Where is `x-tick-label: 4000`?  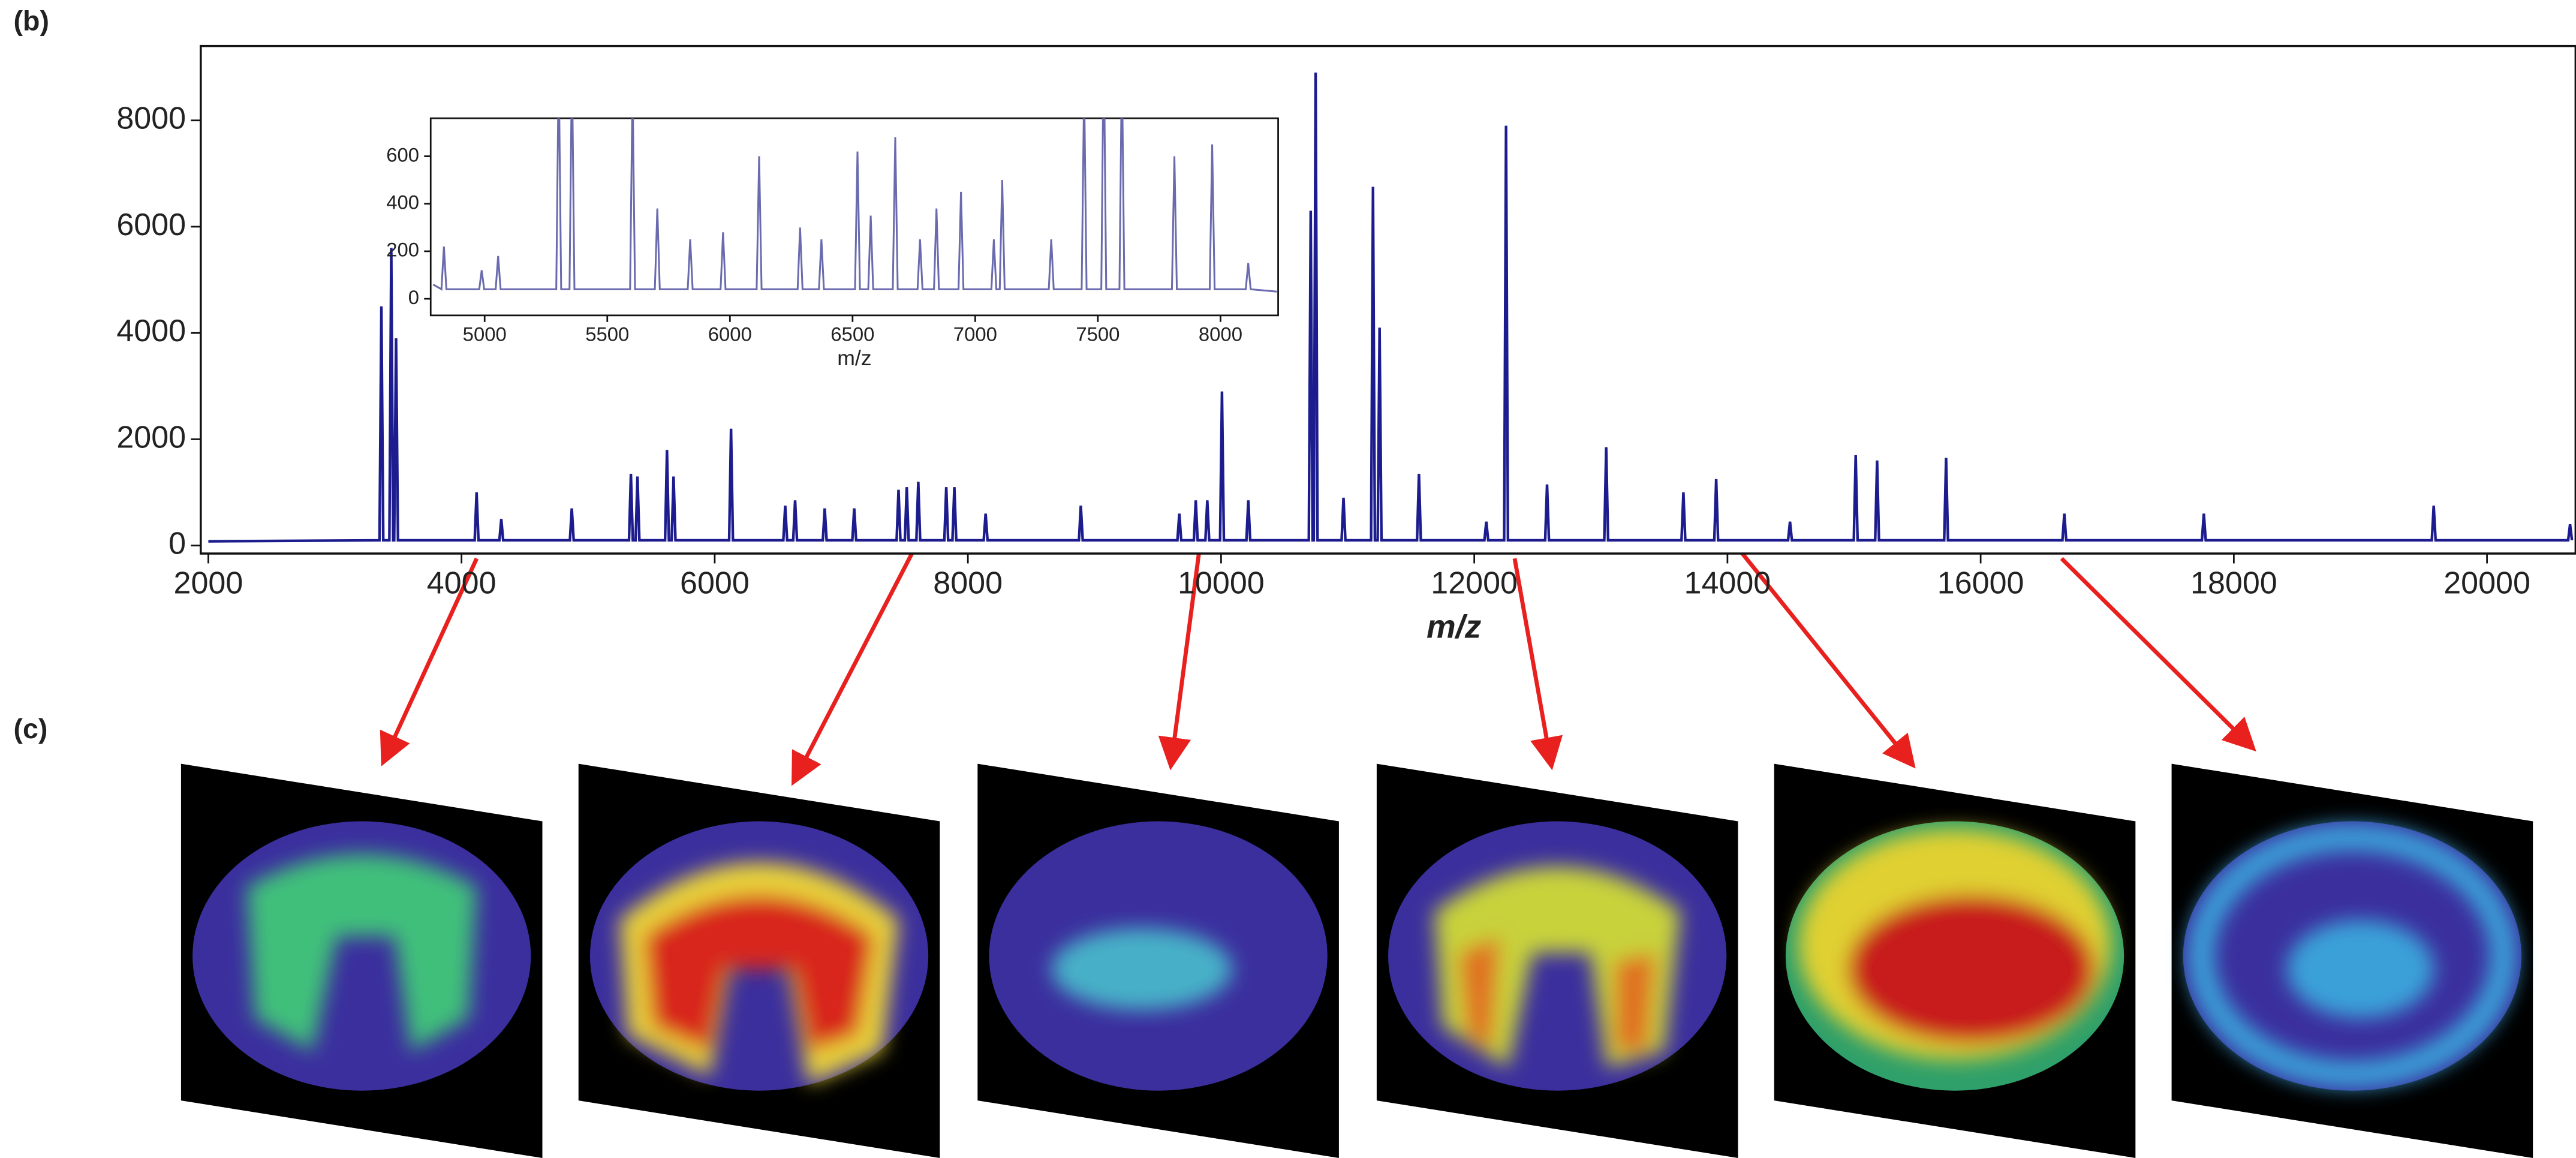 x-tick-label: 4000 is located at coordinates (462, 583).